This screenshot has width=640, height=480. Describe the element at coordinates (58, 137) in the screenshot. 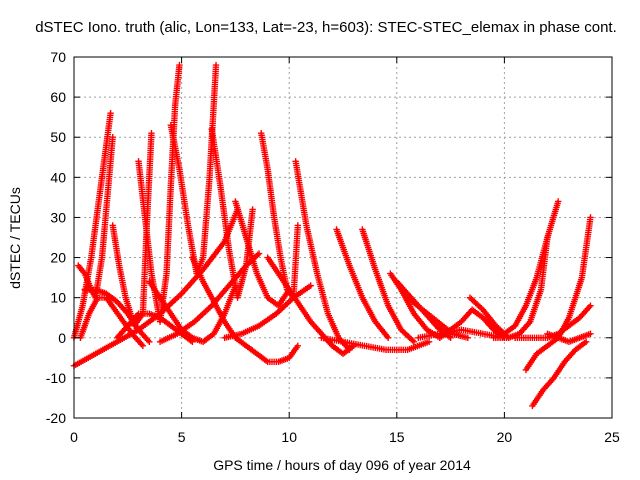

I see `y-tick-label: 50` at that location.